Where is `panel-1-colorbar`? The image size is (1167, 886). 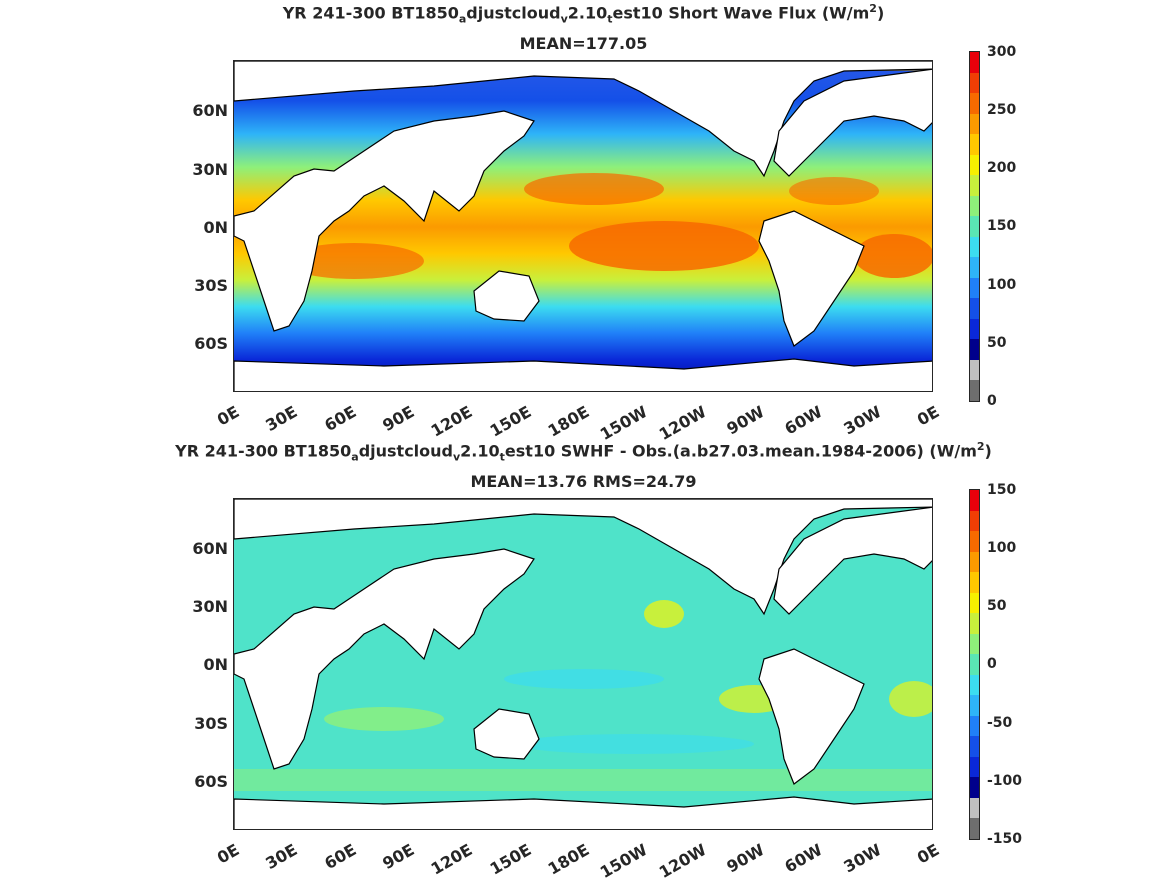
panel-1-colorbar is located at coordinates (974, 226).